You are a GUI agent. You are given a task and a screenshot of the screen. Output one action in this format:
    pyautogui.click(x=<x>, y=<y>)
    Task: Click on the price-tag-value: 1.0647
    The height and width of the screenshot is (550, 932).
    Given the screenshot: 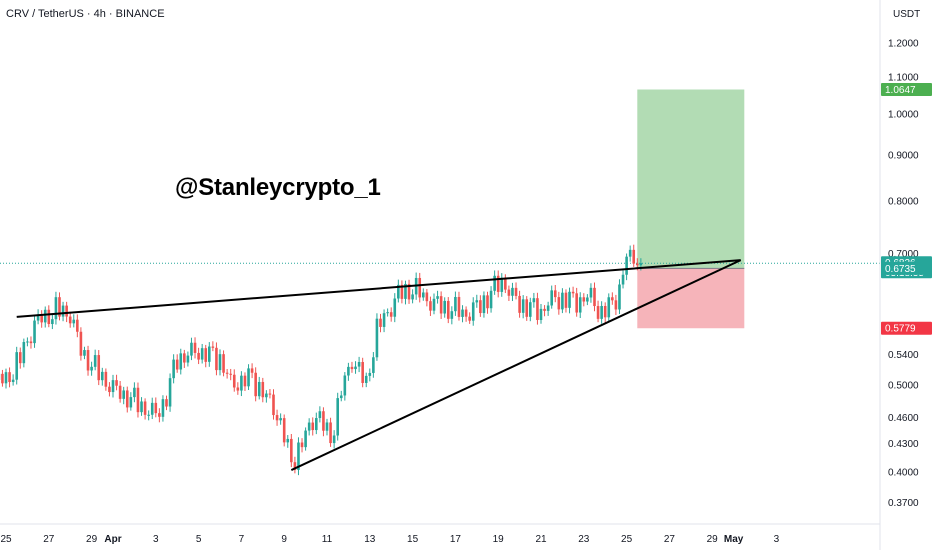 What is the action you would take?
    pyautogui.click(x=900, y=90)
    